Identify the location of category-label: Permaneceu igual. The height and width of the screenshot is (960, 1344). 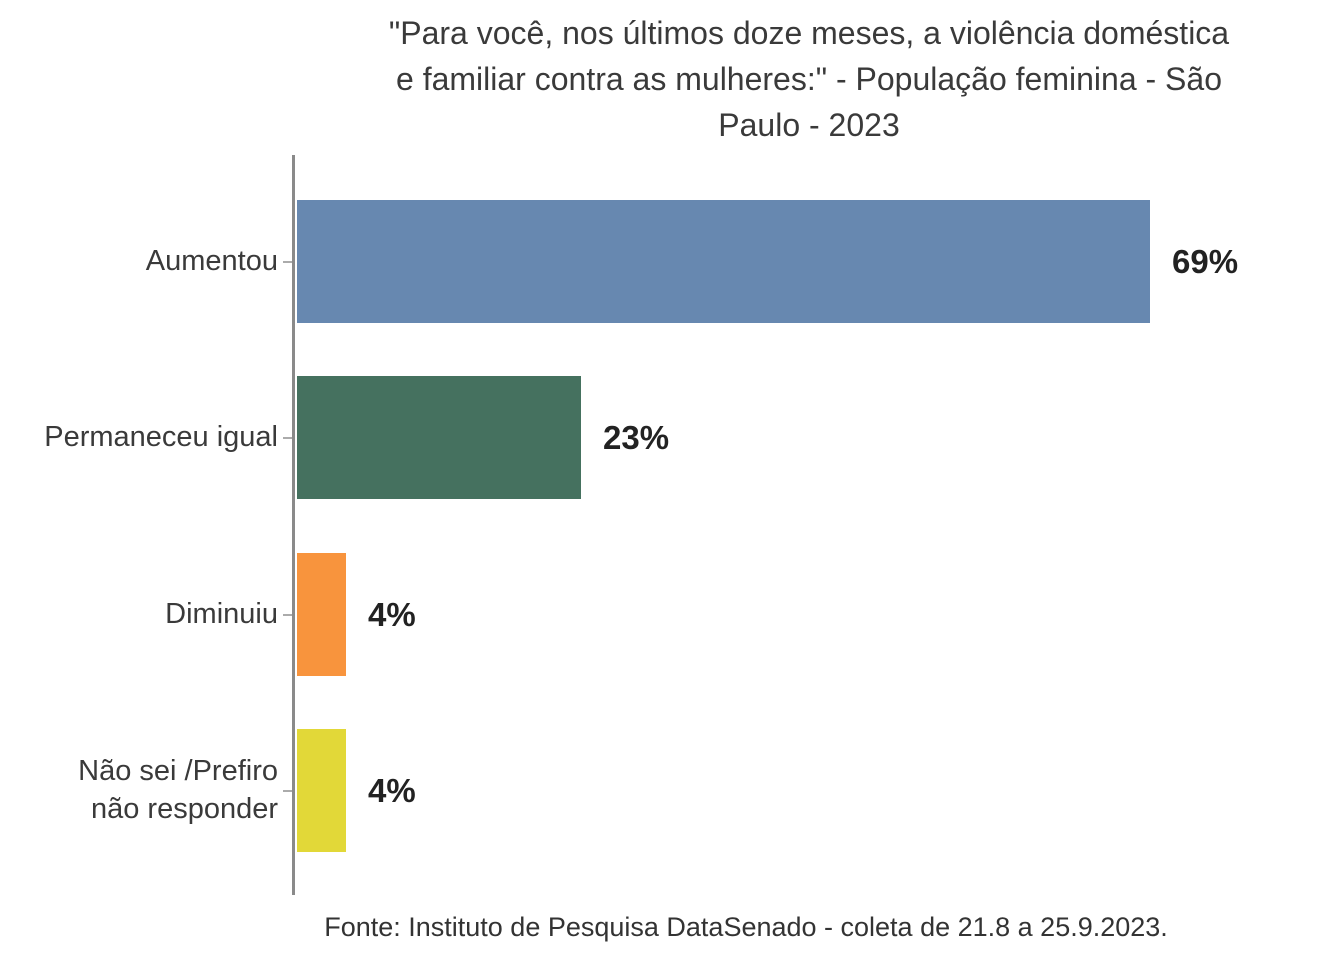
(161, 436).